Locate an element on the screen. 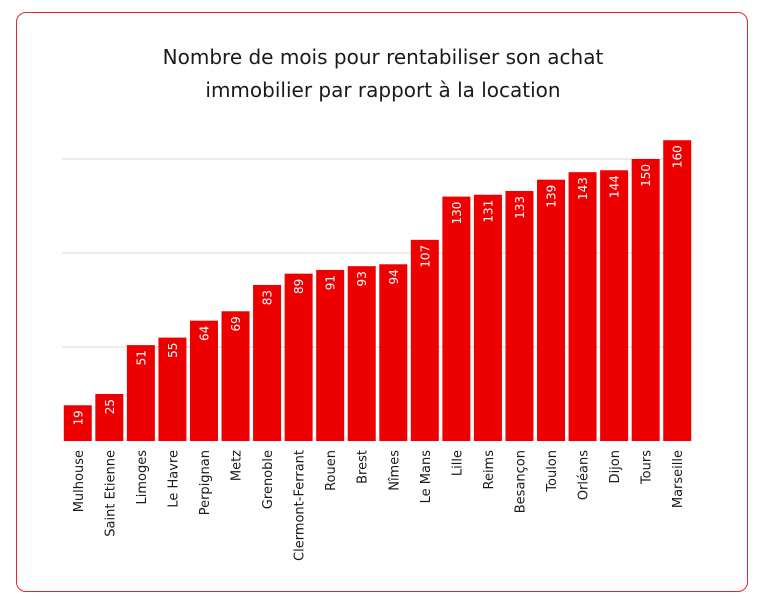  category-tick-label: Reims is located at coordinates (489, 470).